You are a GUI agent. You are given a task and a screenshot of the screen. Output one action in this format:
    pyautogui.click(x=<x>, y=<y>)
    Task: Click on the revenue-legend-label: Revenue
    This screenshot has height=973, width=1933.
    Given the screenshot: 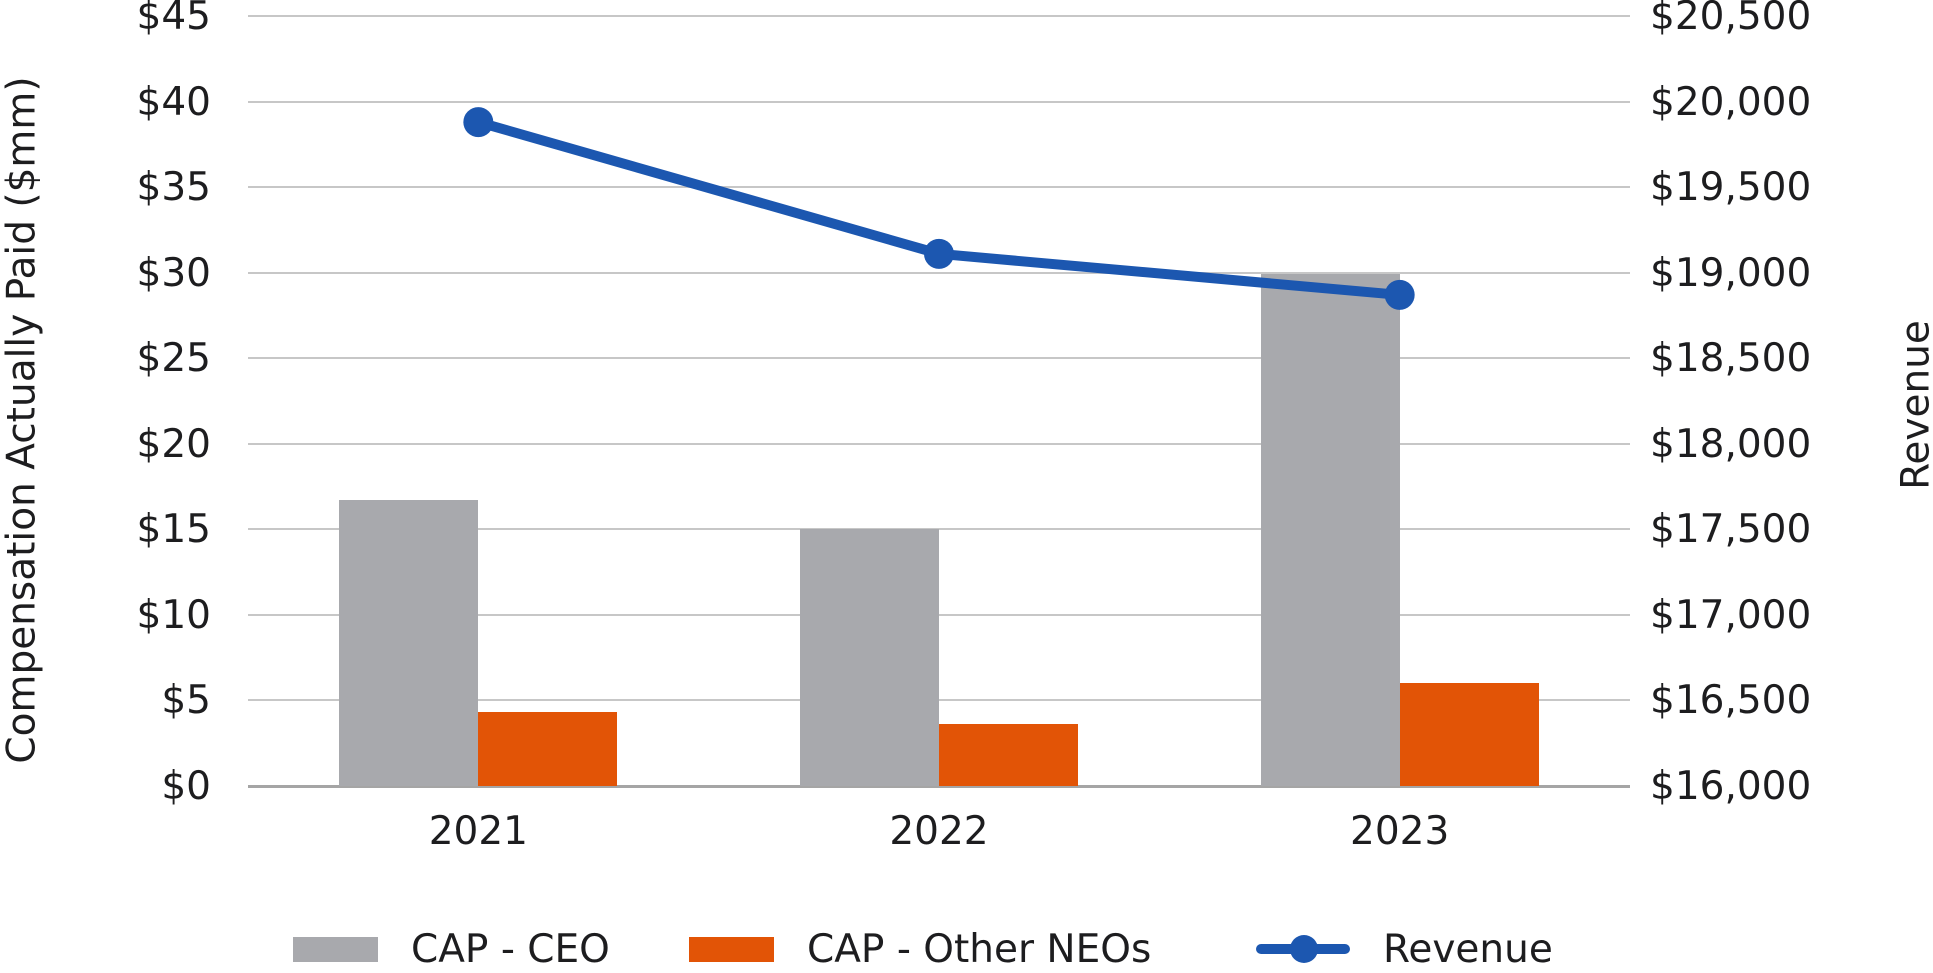 What is the action you would take?
    pyautogui.click(x=1468, y=949)
    